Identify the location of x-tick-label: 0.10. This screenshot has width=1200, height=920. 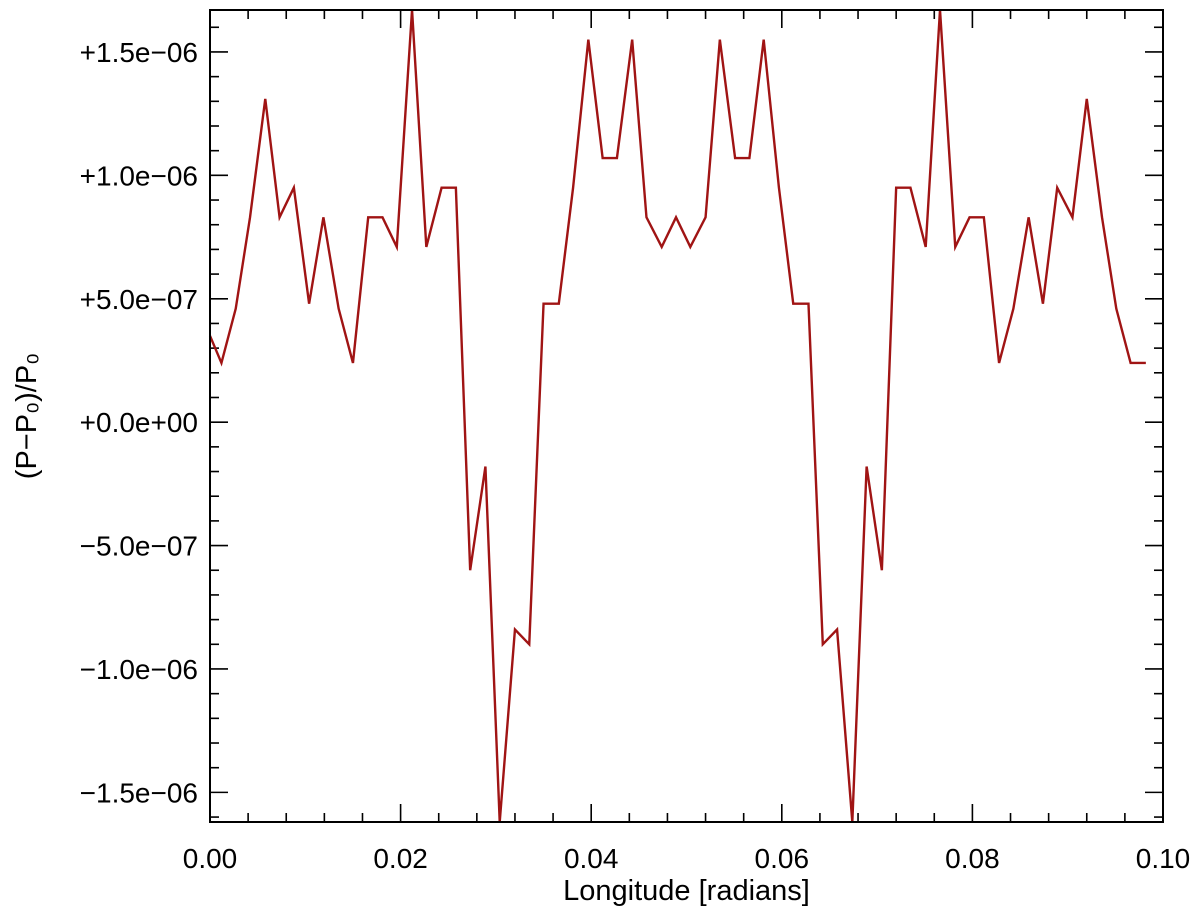
(1163, 858).